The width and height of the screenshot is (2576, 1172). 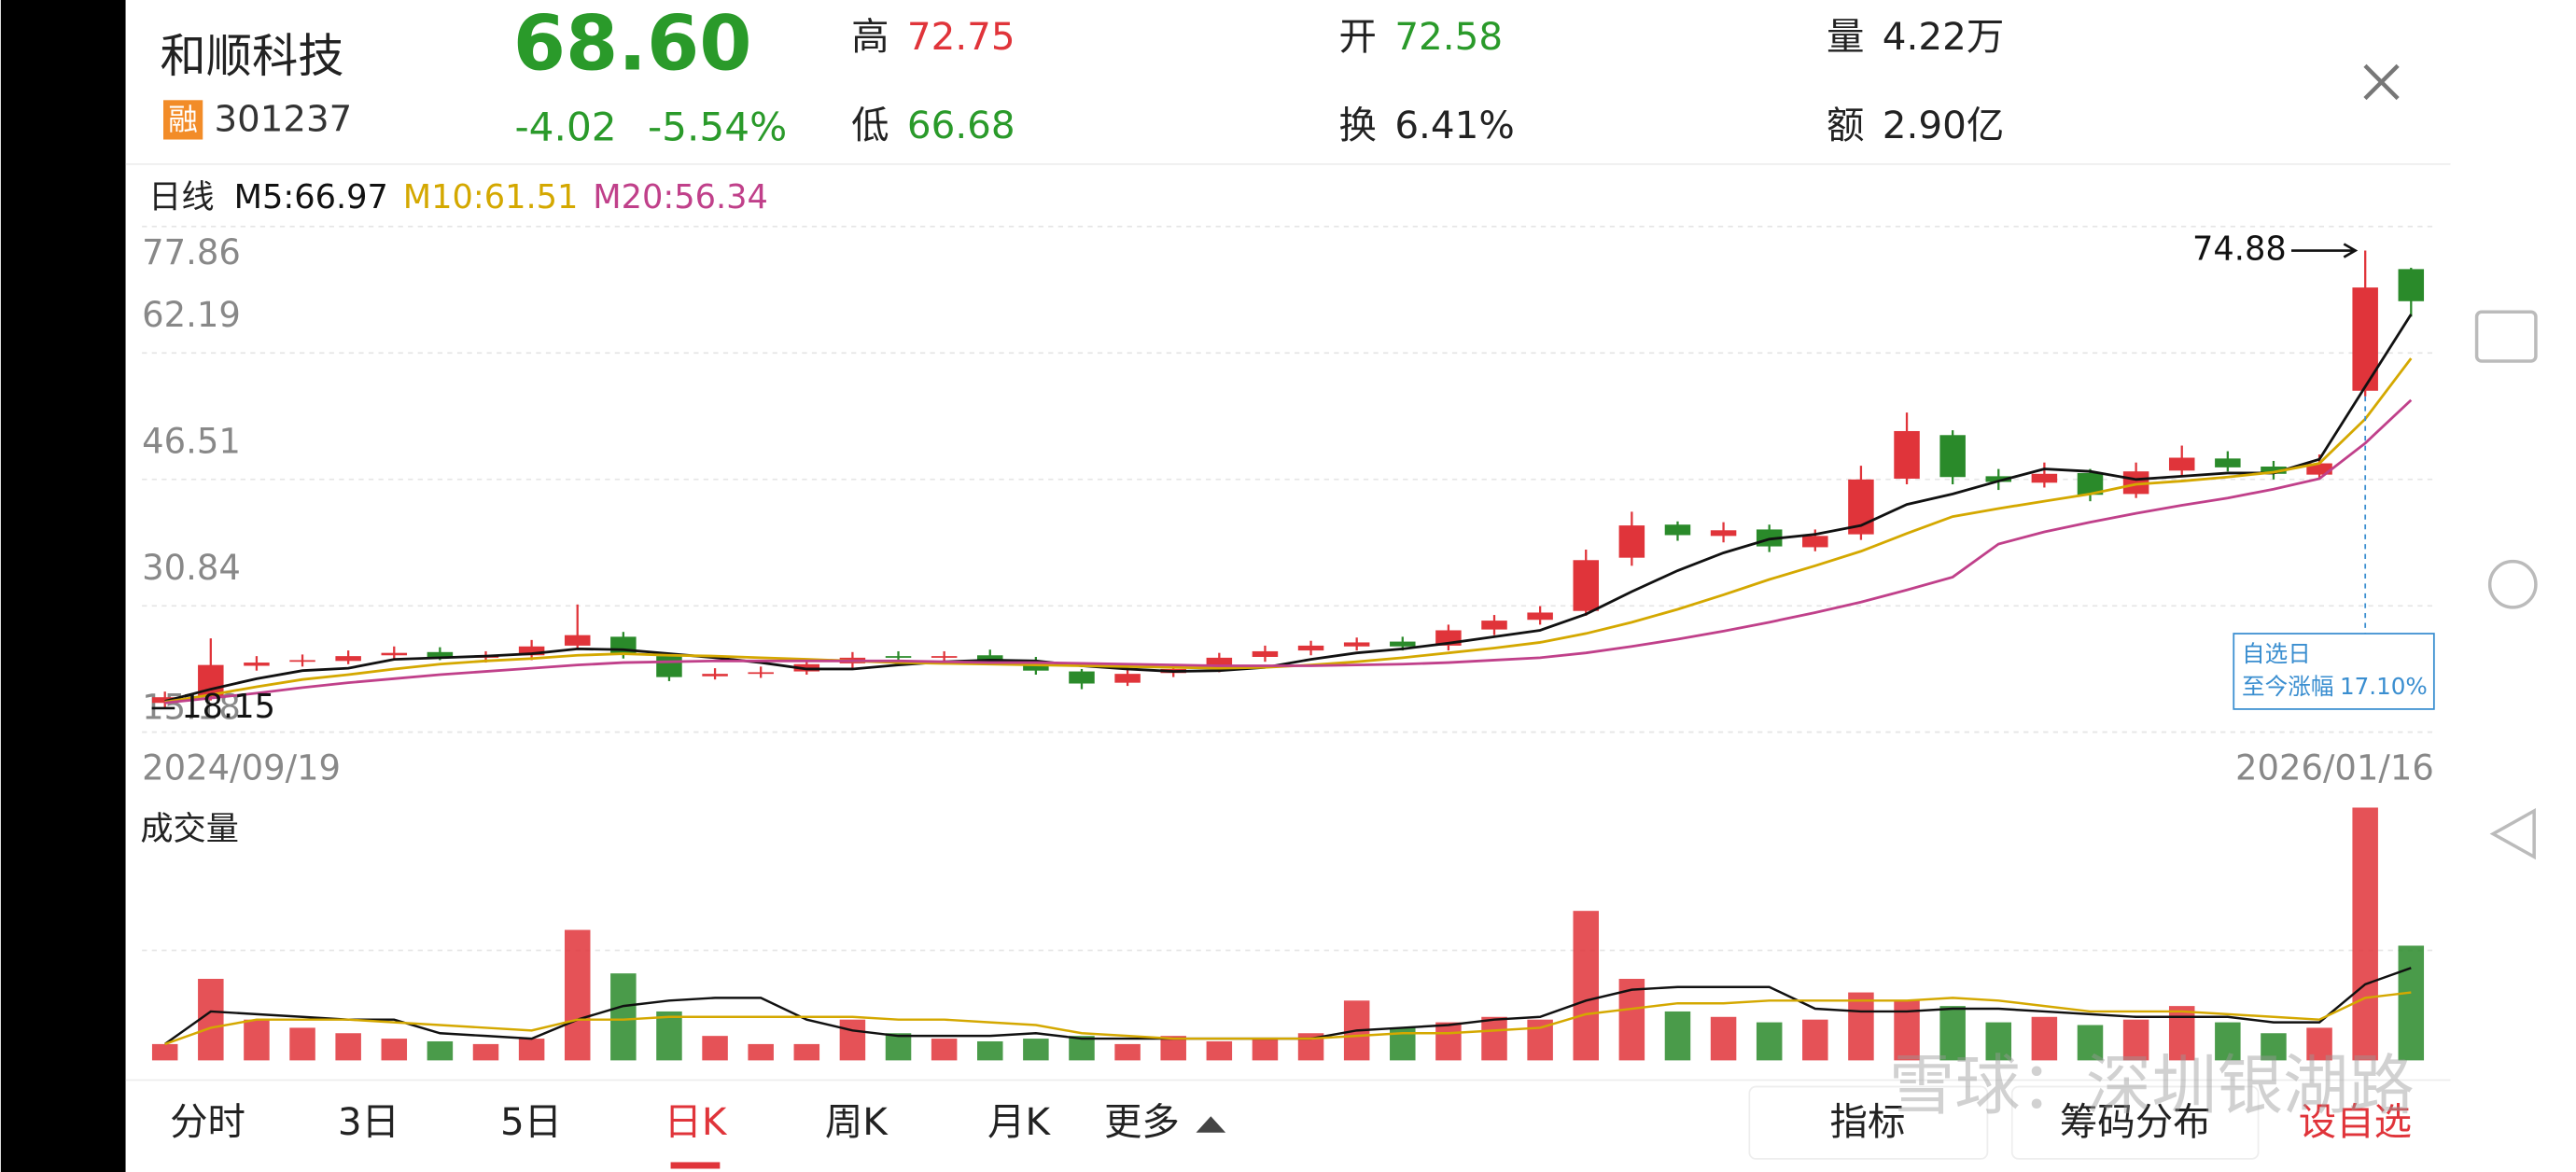 I want to click on nav-recent, so click(x=2506, y=336).